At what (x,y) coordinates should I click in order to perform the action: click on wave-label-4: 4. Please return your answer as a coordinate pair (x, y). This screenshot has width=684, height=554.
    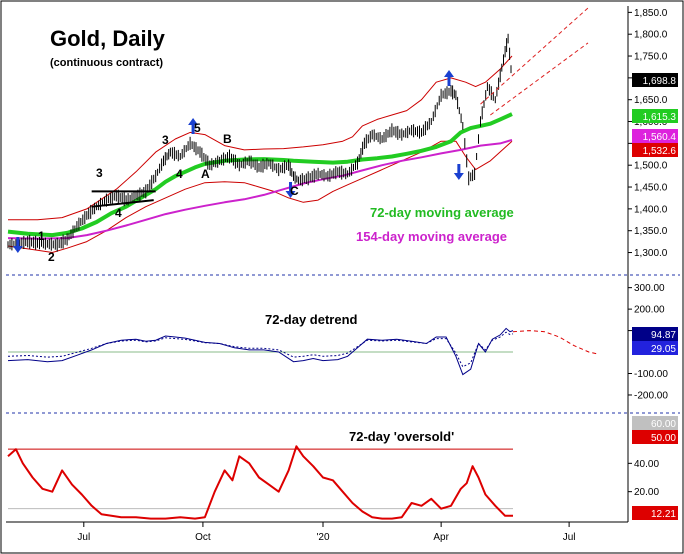
    Looking at the image, I should click on (179, 174).